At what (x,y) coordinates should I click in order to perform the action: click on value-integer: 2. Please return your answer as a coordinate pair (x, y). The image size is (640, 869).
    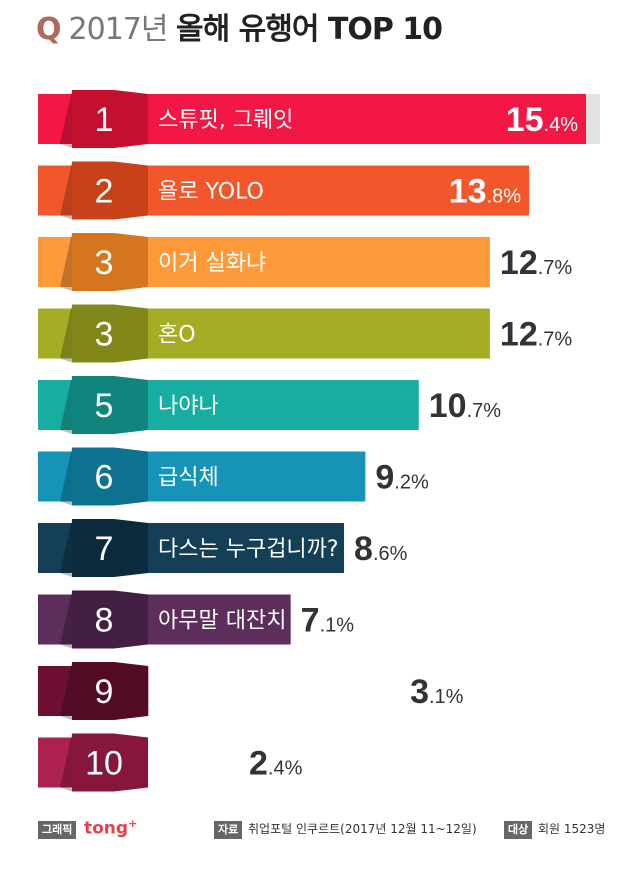
    Looking at the image, I should click on (258, 764).